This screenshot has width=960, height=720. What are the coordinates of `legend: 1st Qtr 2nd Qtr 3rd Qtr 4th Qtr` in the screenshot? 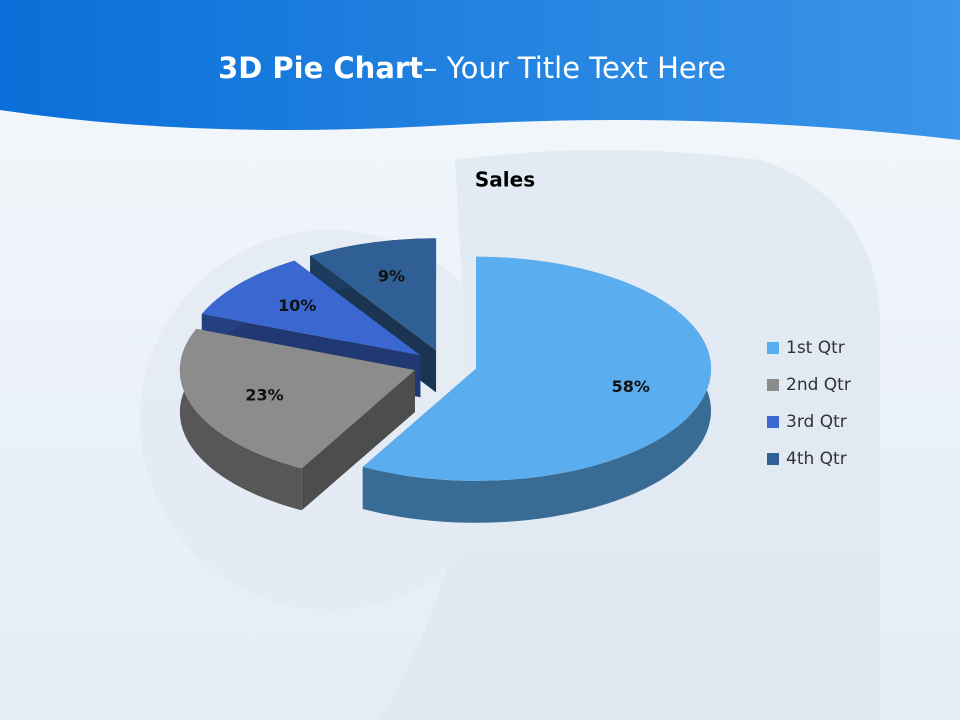 It's located at (809, 403).